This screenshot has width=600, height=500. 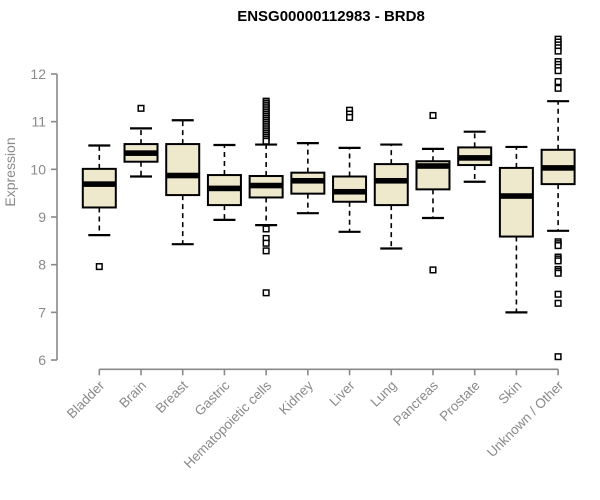 What do you see at coordinates (296, 398) in the screenshot?
I see `x-tick-label: Kidney` at bounding box center [296, 398].